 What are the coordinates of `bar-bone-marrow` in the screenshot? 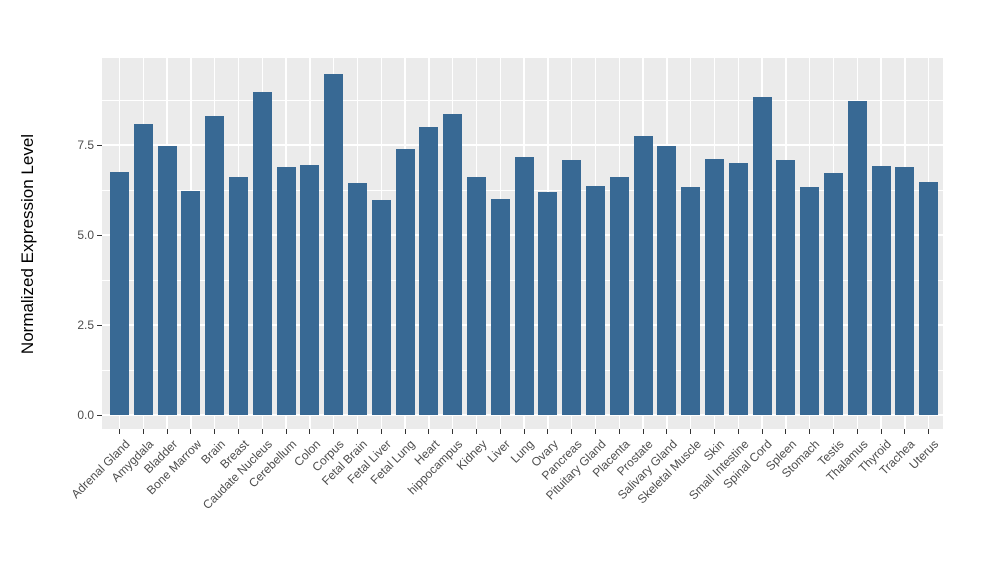 It's located at (191, 303).